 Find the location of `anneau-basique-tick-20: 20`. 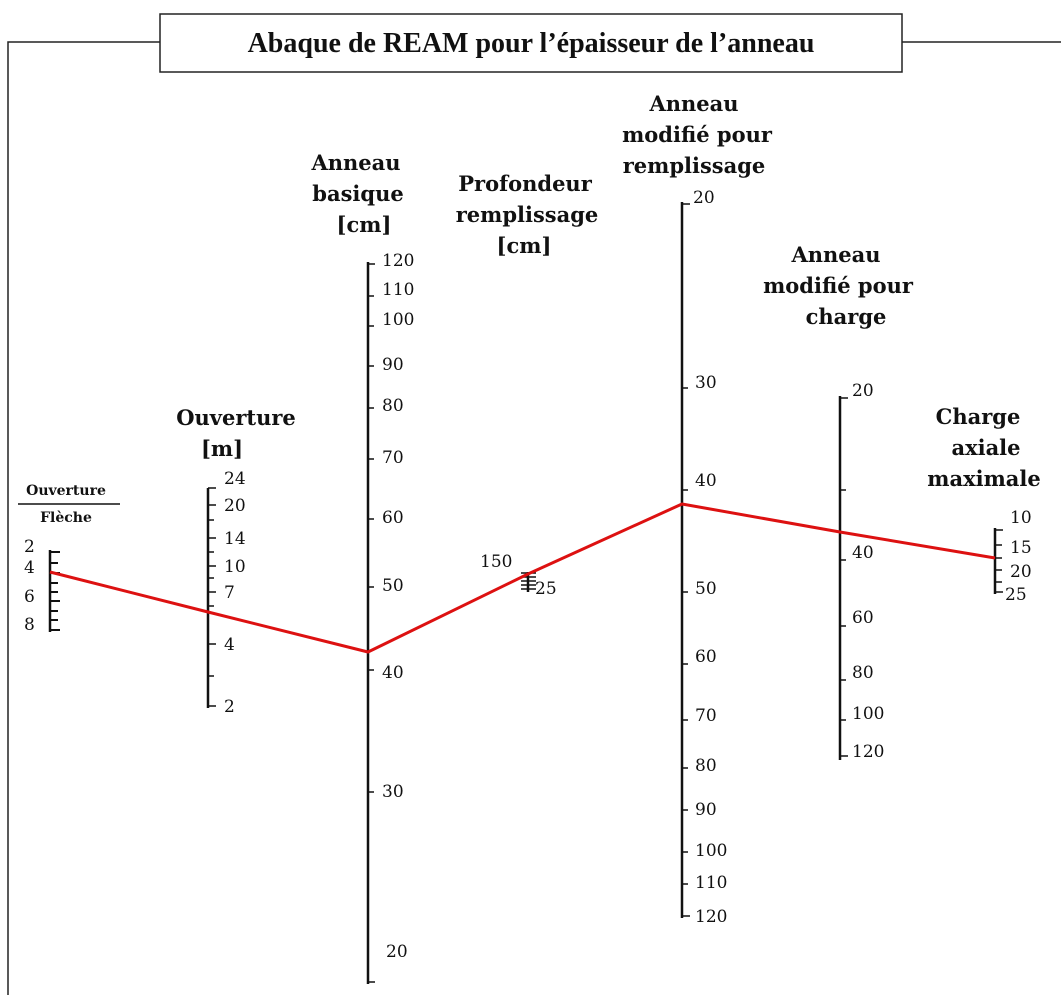

anneau-basique-tick-20: 20 is located at coordinates (397, 952).